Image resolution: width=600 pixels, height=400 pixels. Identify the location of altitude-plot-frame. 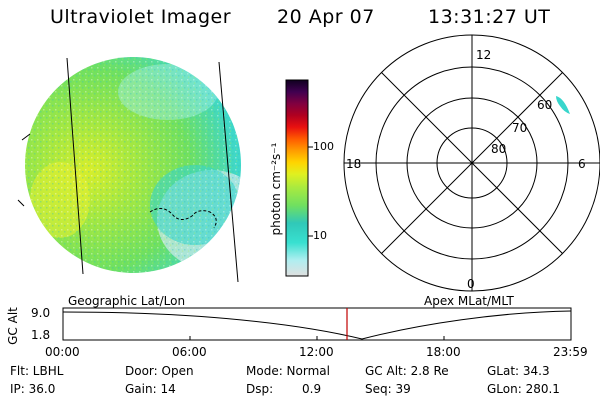
(317, 324).